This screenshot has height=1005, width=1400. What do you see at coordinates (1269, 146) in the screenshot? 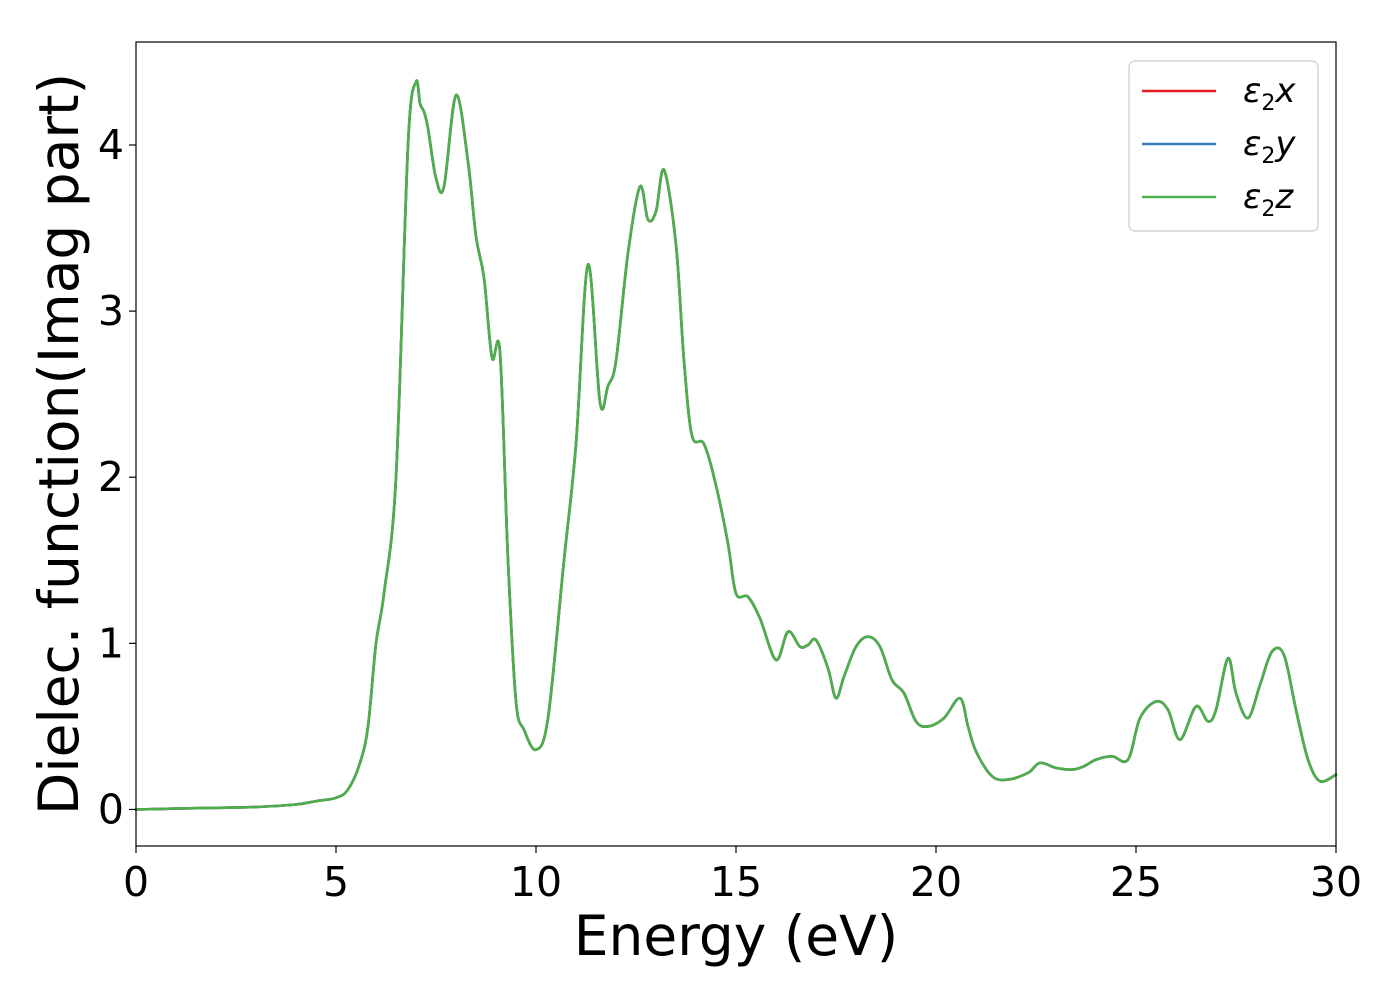
I see `legend-label-y: ε2y` at bounding box center [1269, 146].